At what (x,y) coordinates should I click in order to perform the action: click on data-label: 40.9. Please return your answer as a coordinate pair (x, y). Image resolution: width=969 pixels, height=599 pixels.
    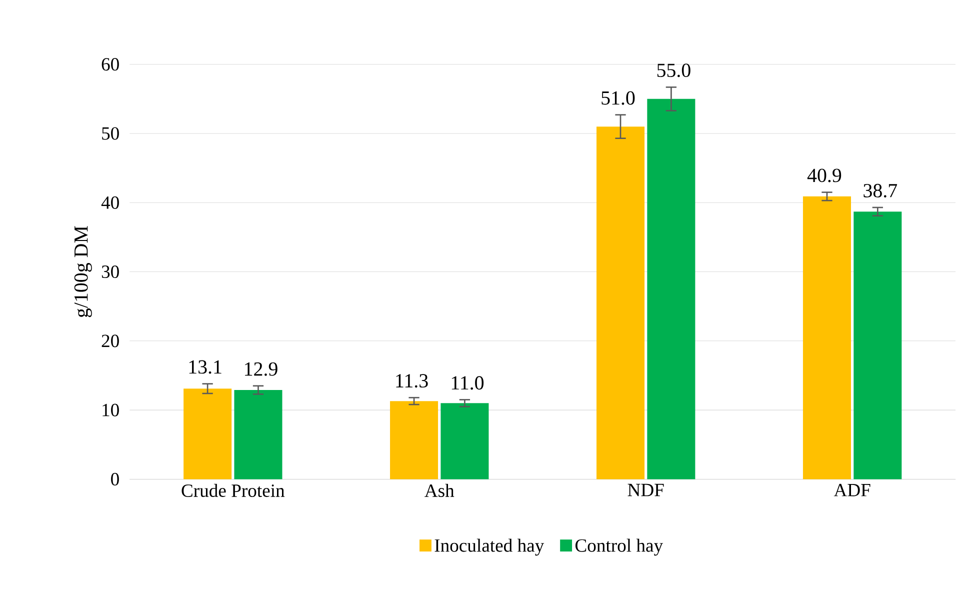
    Looking at the image, I should click on (824, 175).